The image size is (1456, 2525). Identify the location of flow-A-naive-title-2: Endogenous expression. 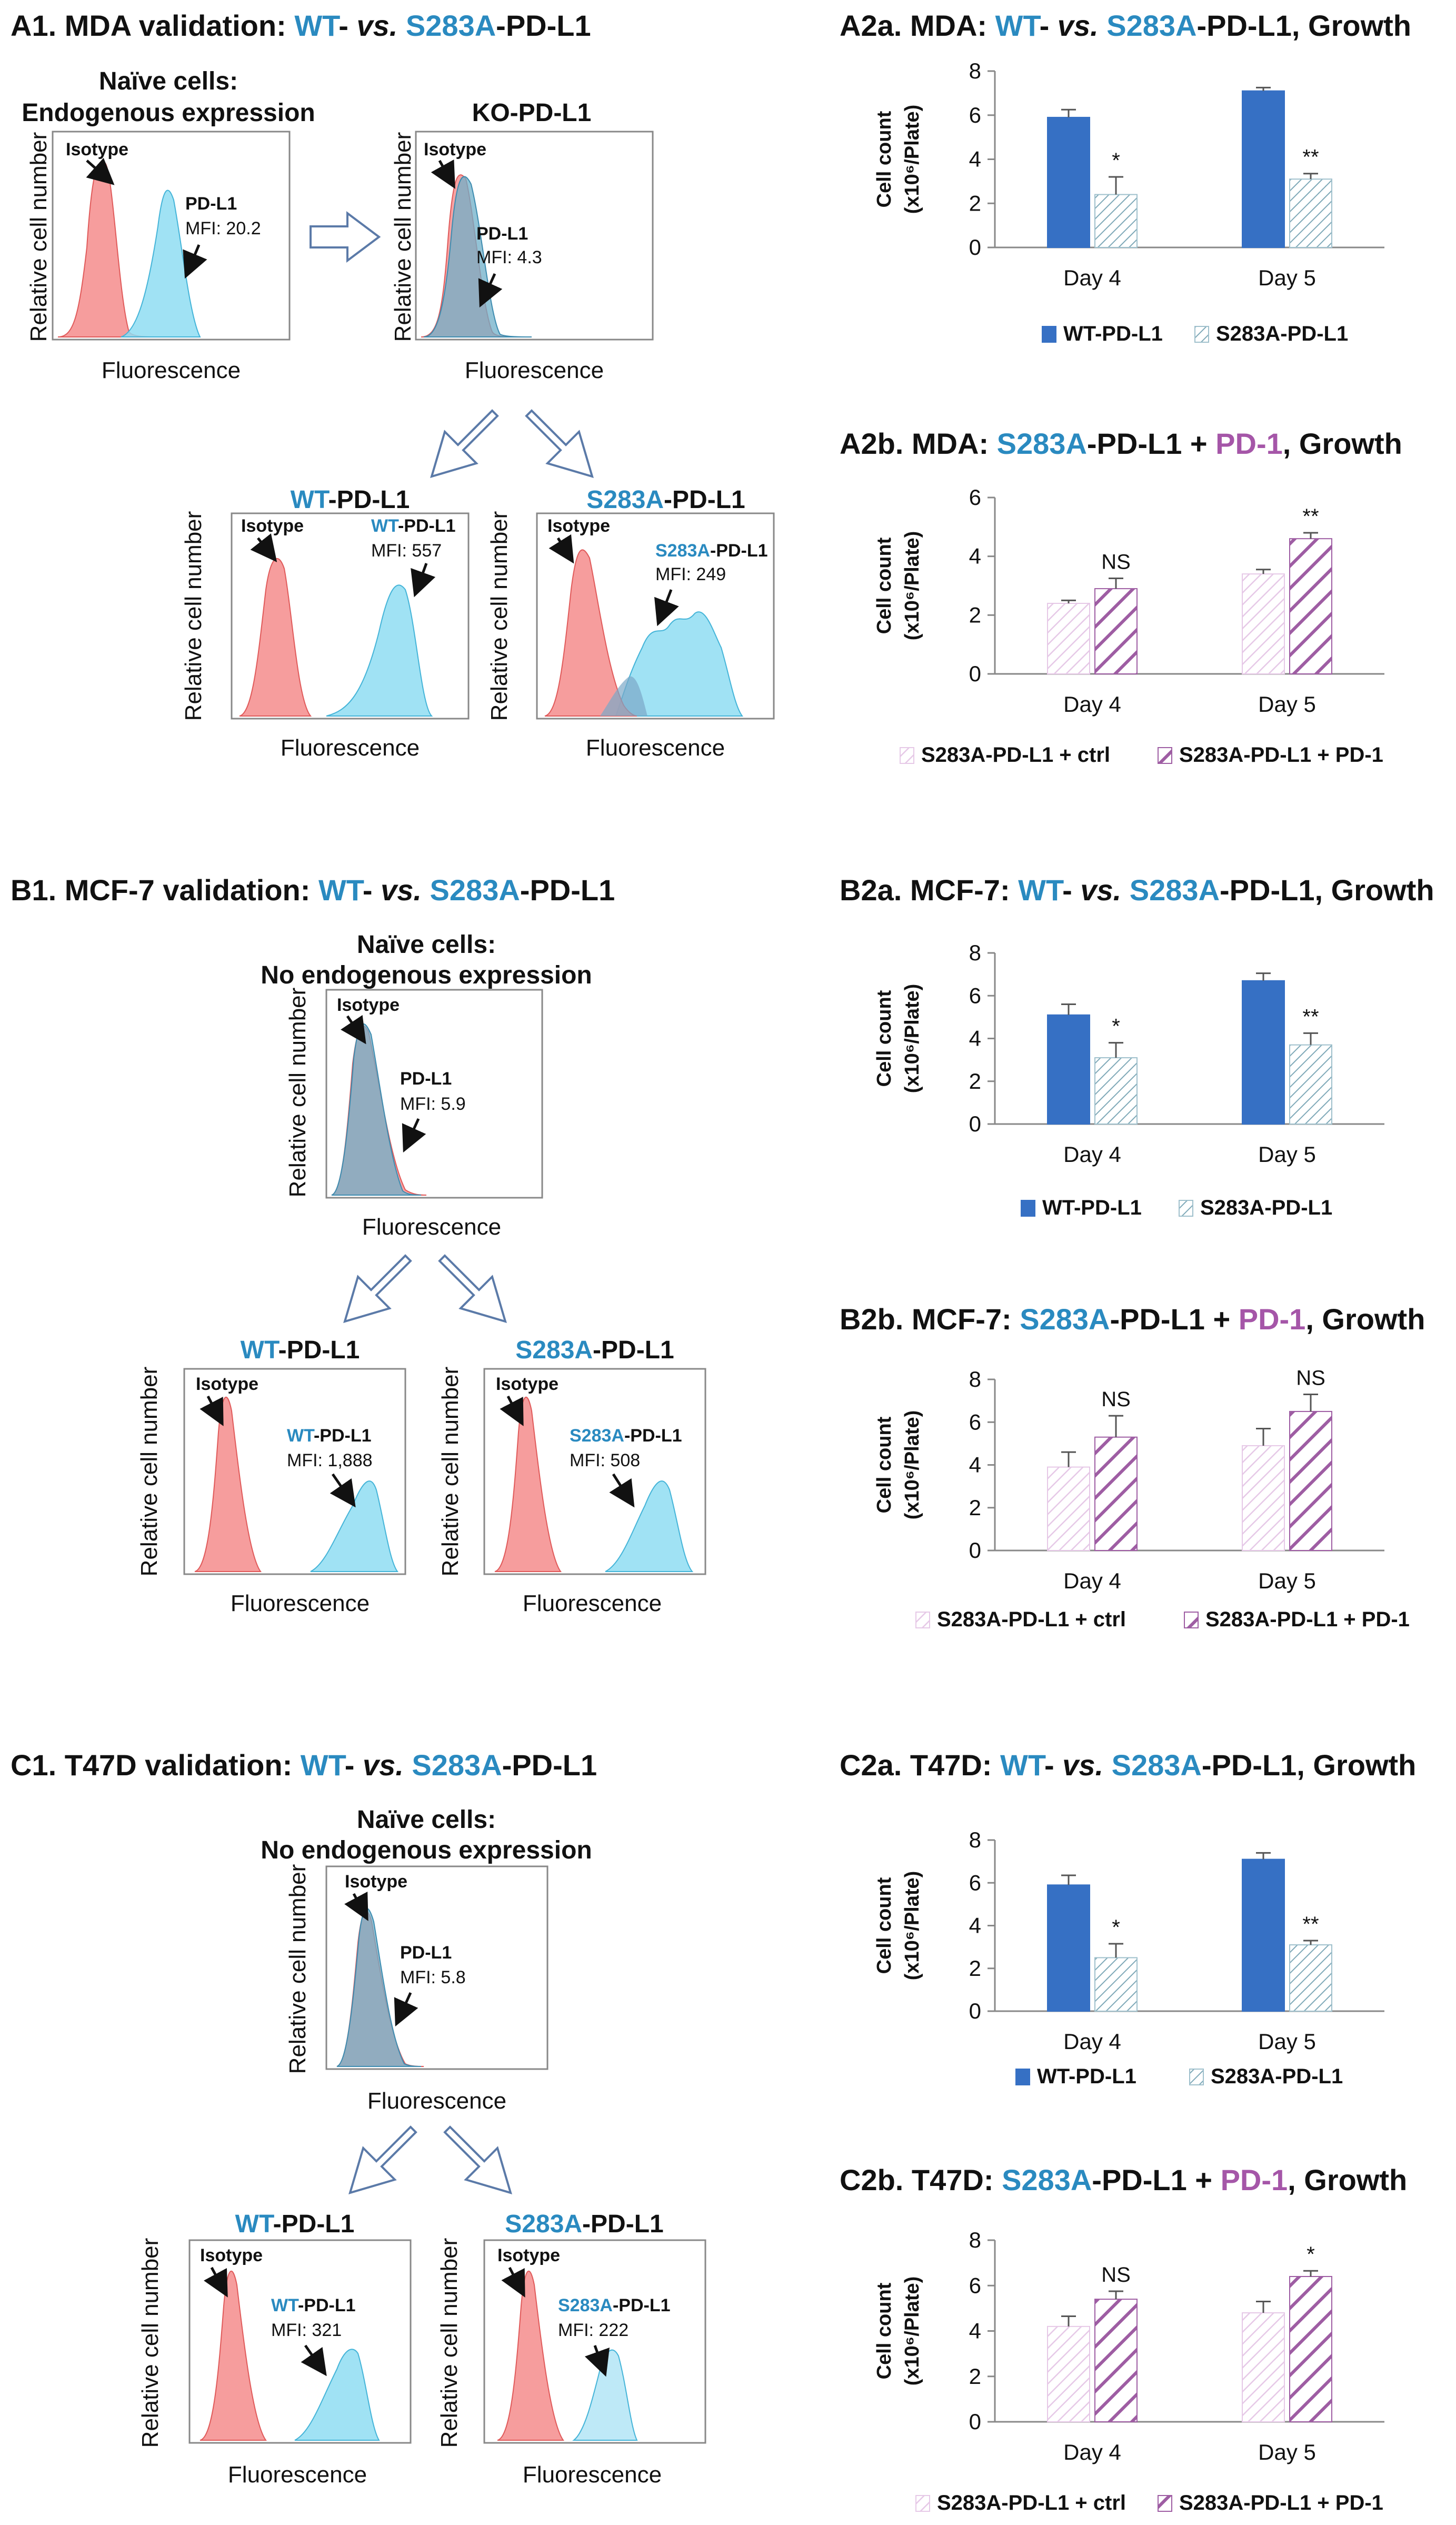
(168, 113).